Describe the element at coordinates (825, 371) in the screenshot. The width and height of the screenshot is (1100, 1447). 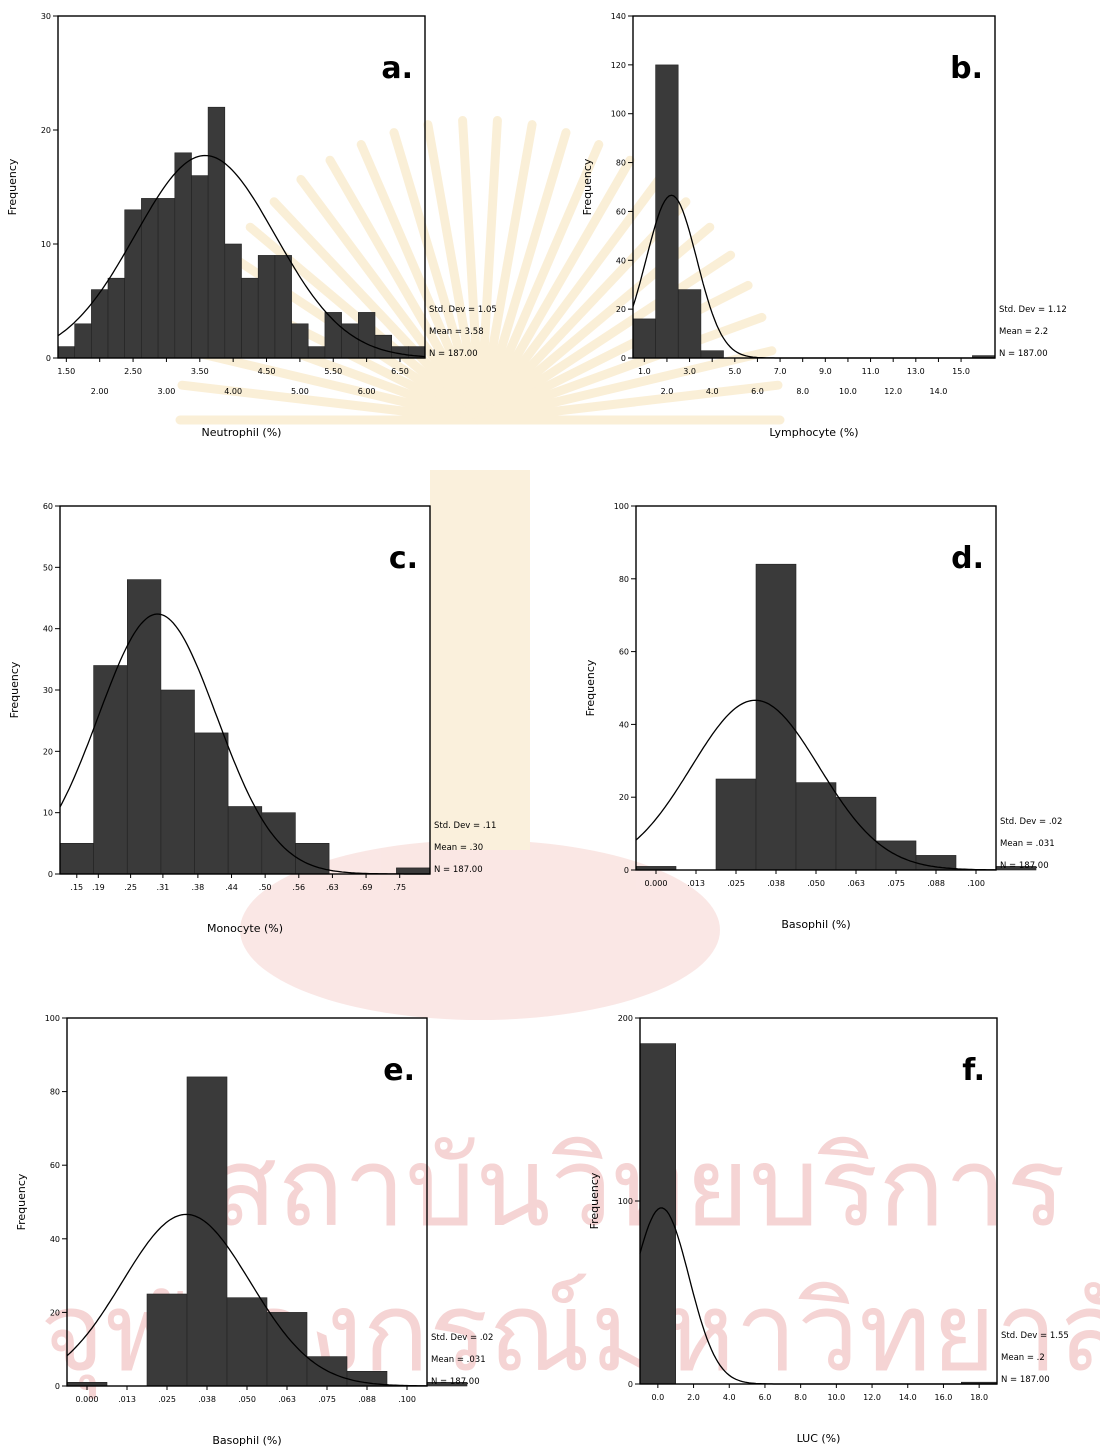
I see `x-tick-label: 9.0` at that location.